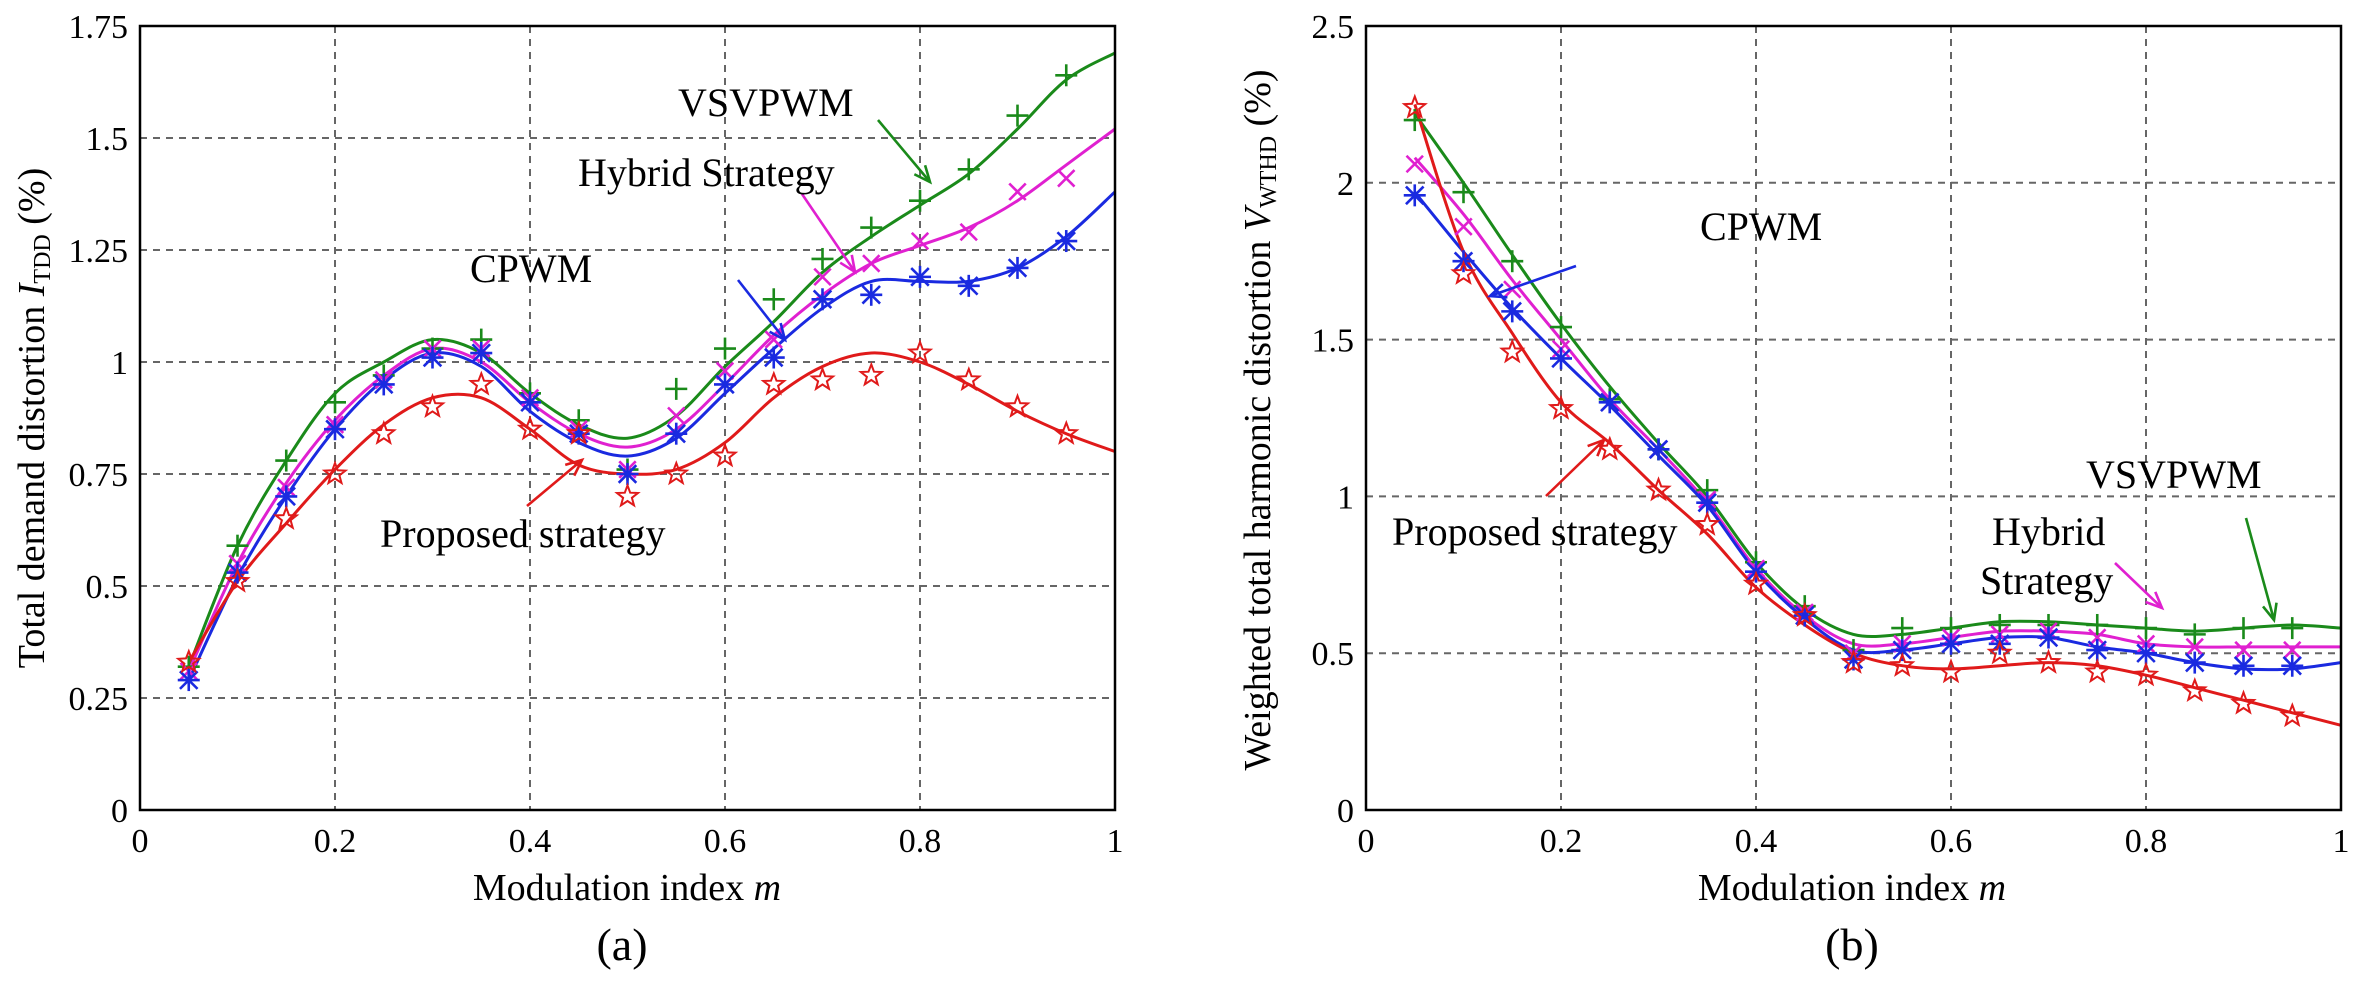 Image resolution: width=2360 pixels, height=981 pixels. Describe the element at coordinates (1333, 654) in the screenshot. I see `chart-b-y-tick-label: 0.5` at that location.